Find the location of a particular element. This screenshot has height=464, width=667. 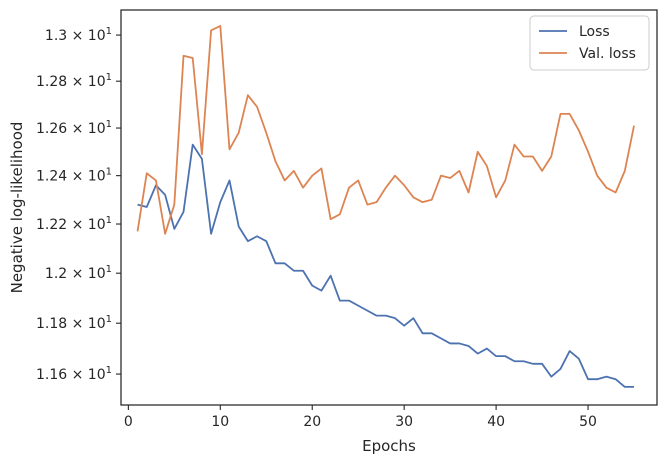

y-tick-label: 1.22 × 10¹ is located at coordinates (74, 224).